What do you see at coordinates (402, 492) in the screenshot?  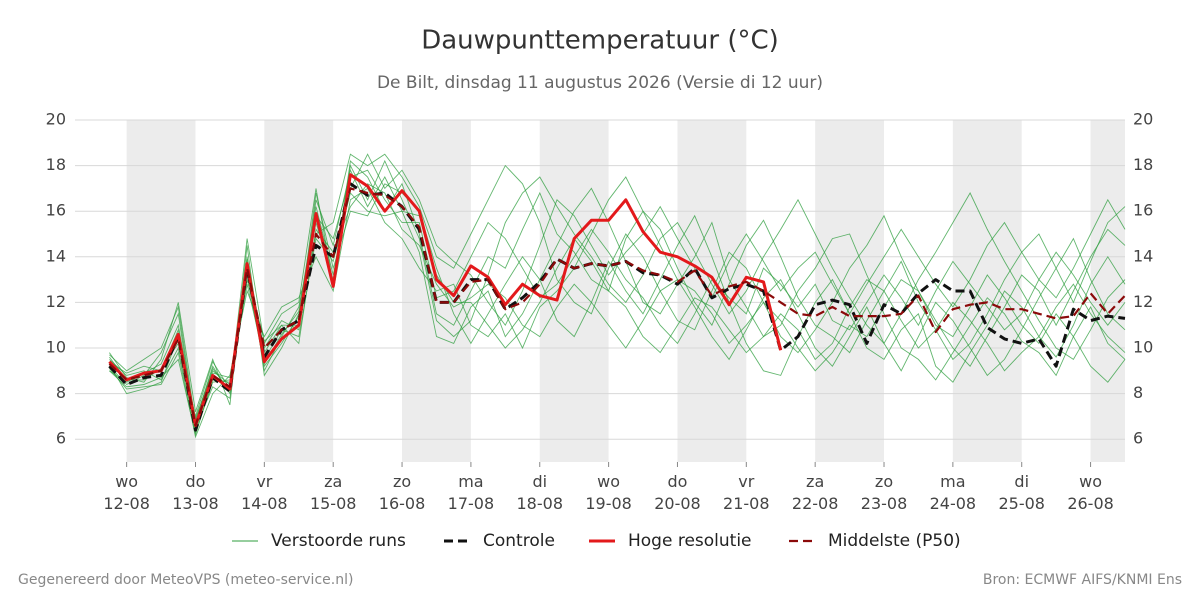 I see `x-tick-label: zo 16-08` at bounding box center [402, 492].